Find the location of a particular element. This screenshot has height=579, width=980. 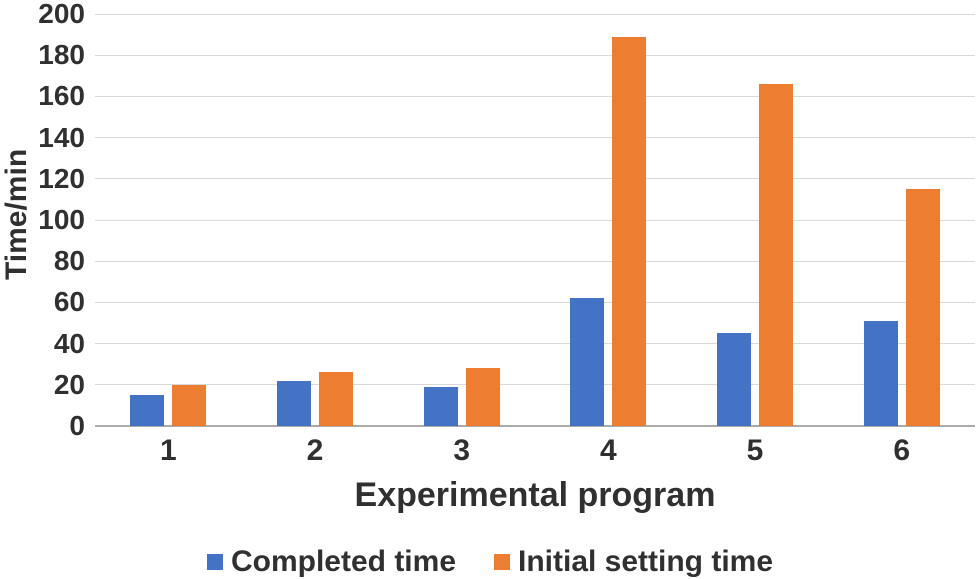

y-tick-label-0: 0 is located at coordinates (77, 425).